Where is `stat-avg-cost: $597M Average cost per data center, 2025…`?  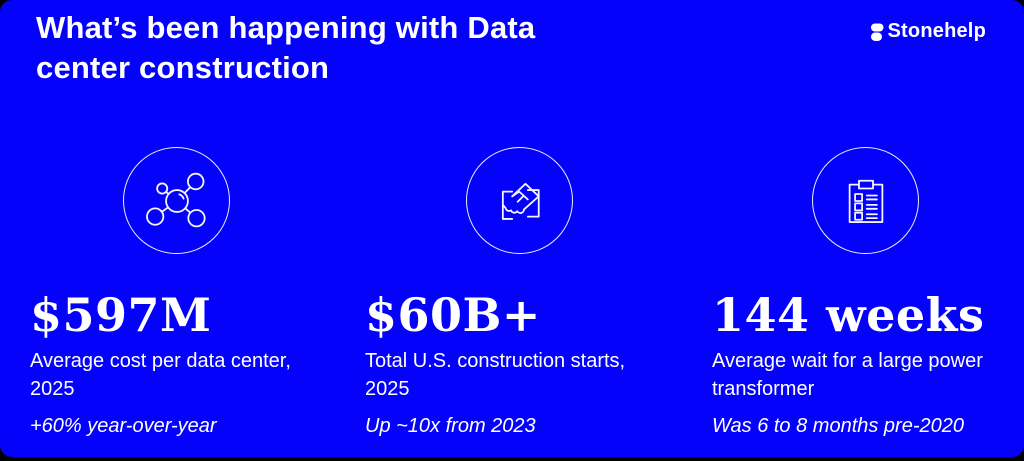 stat-avg-cost: $597M Average cost per data center, 2025… is located at coordinates (191, 364).